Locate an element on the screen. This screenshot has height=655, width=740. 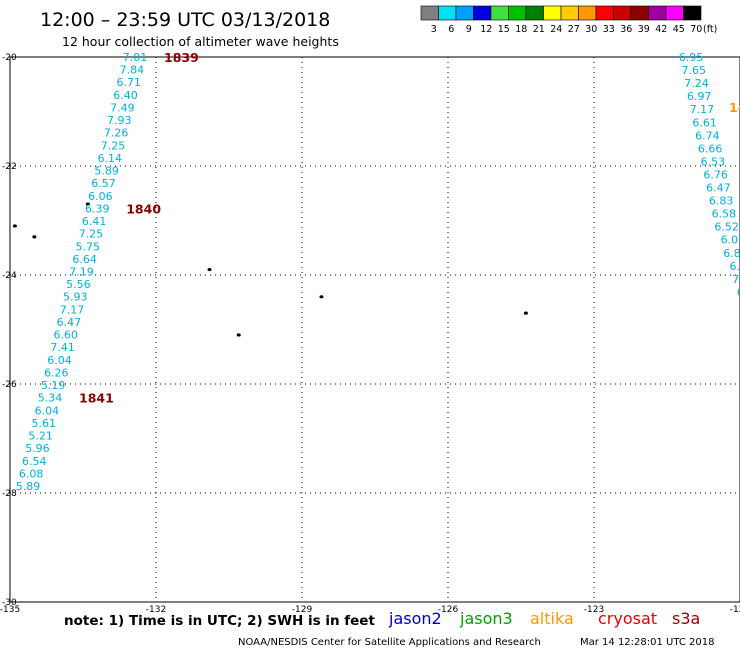
legend-label: 6 is located at coordinates (451, 29).